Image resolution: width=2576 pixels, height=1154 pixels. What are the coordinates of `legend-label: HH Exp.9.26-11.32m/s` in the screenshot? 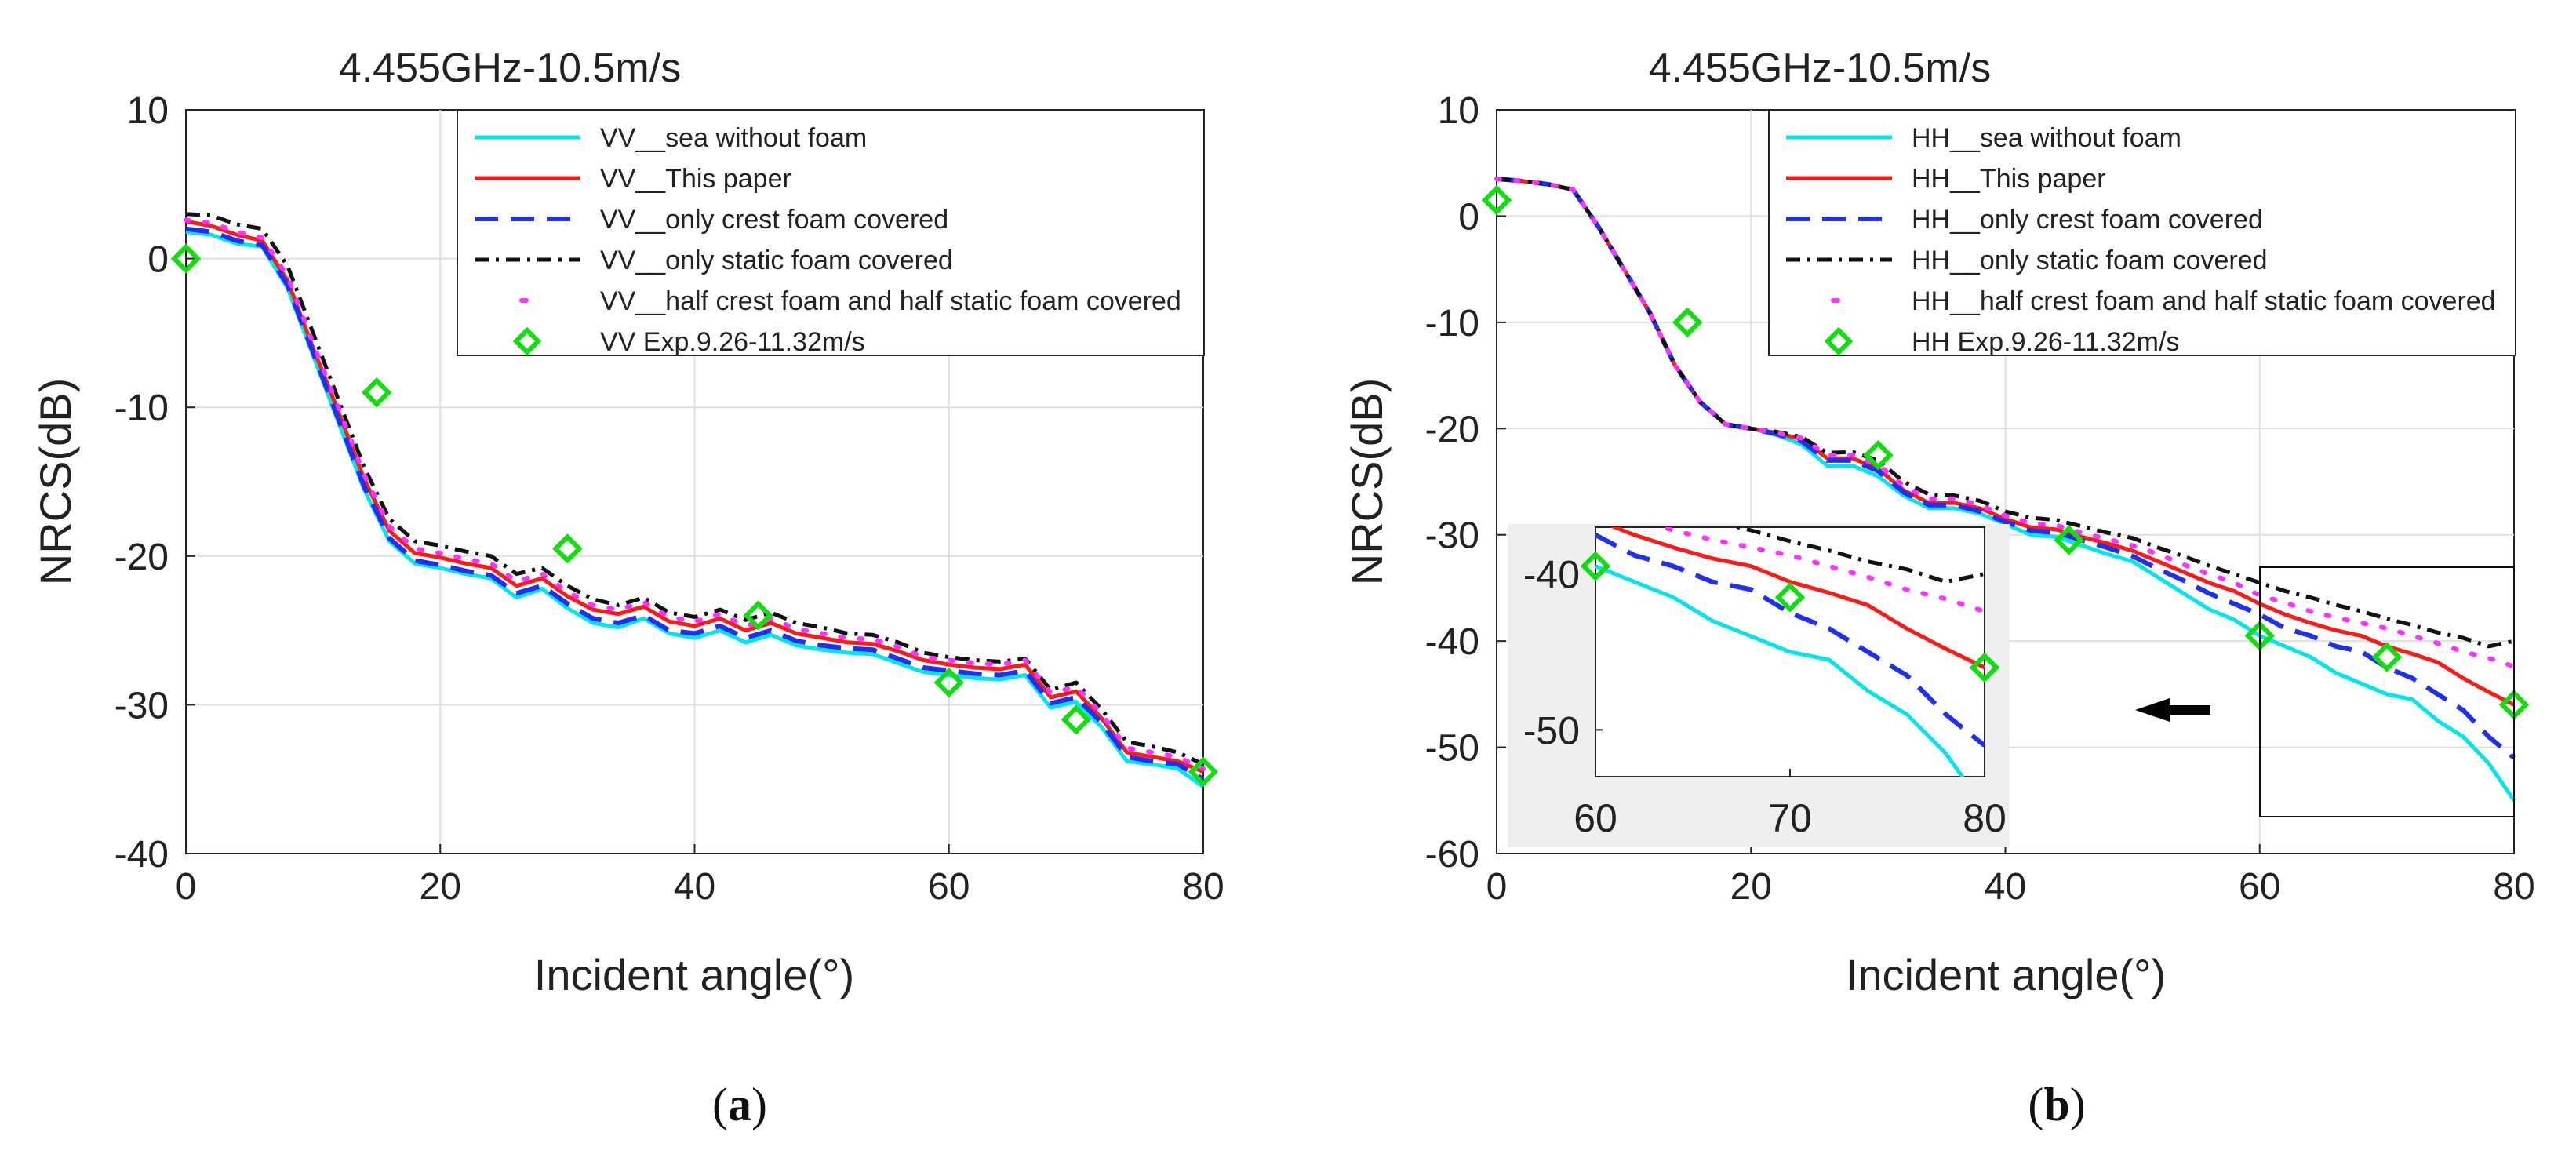 It's located at (2045, 342).